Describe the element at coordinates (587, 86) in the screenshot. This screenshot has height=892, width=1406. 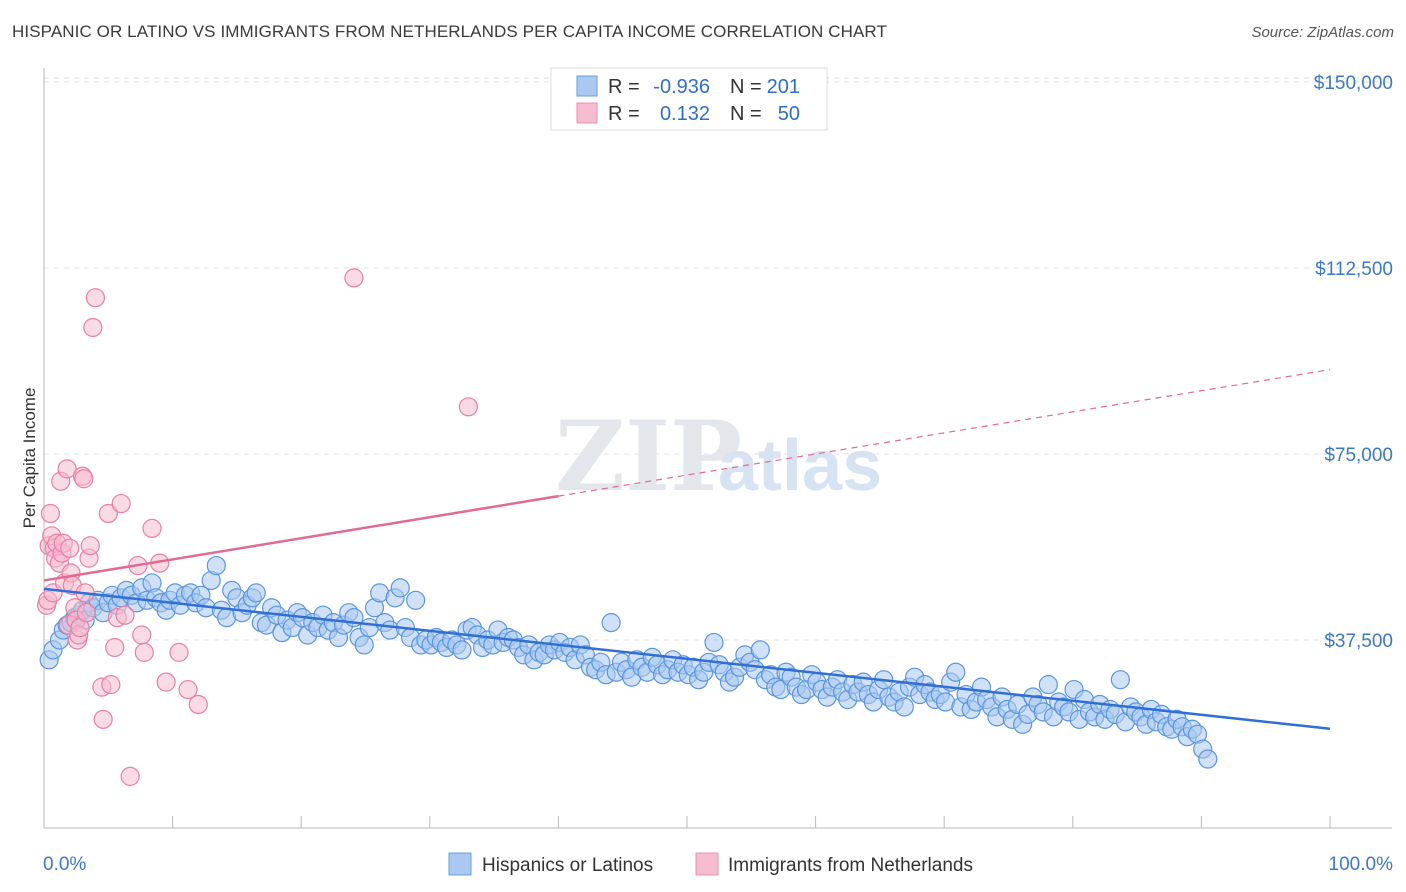
I see `legend-swatch-blue` at that location.